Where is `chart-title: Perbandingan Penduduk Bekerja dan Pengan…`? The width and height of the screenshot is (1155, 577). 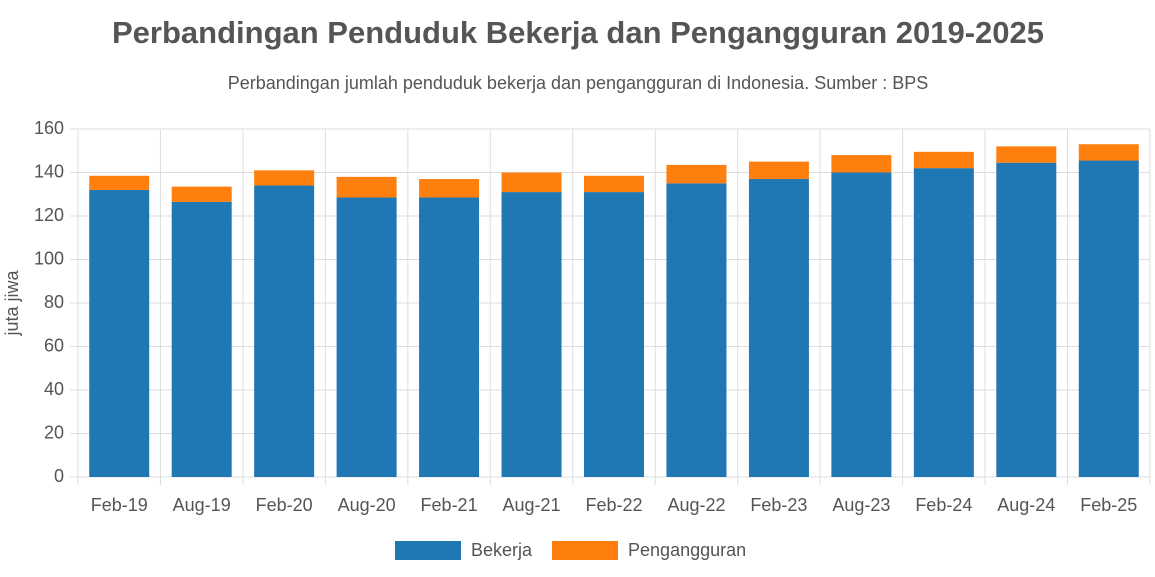
chart-title: Perbandingan Penduduk Bekerja dan Pengan… is located at coordinates (578, 32).